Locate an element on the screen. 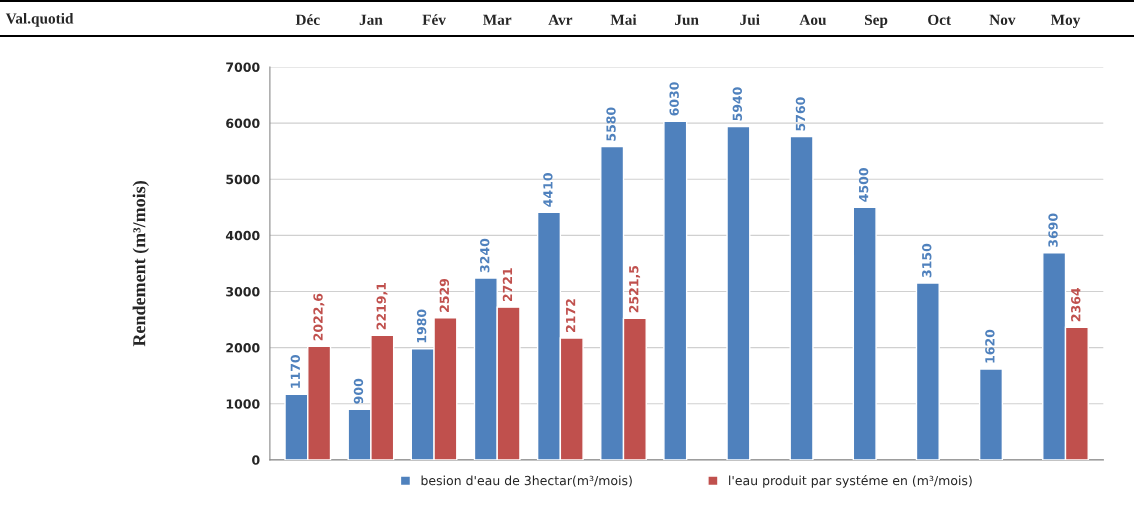  data-label: 5940 is located at coordinates (737, 104).